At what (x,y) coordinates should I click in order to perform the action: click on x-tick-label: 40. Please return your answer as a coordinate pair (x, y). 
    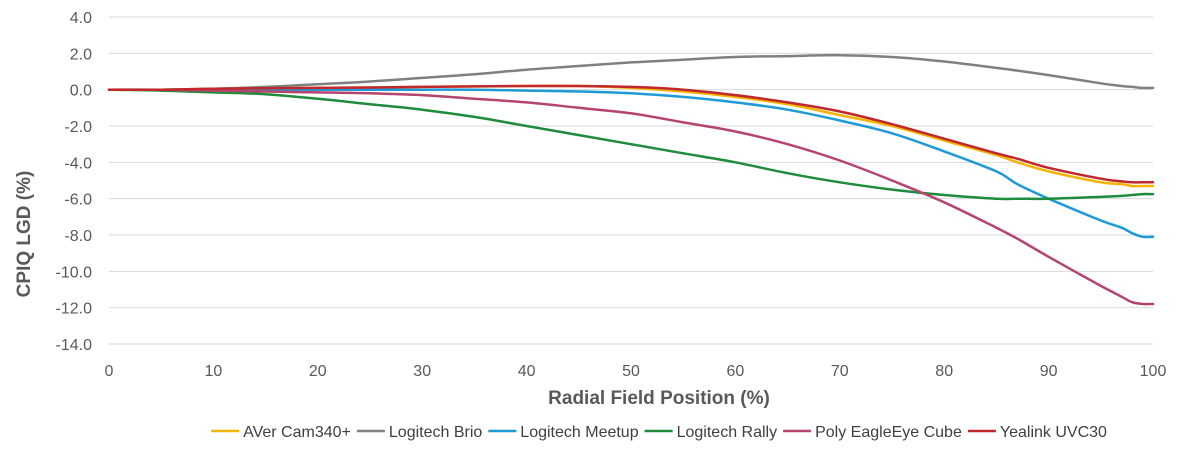
    Looking at the image, I should click on (527, 371).